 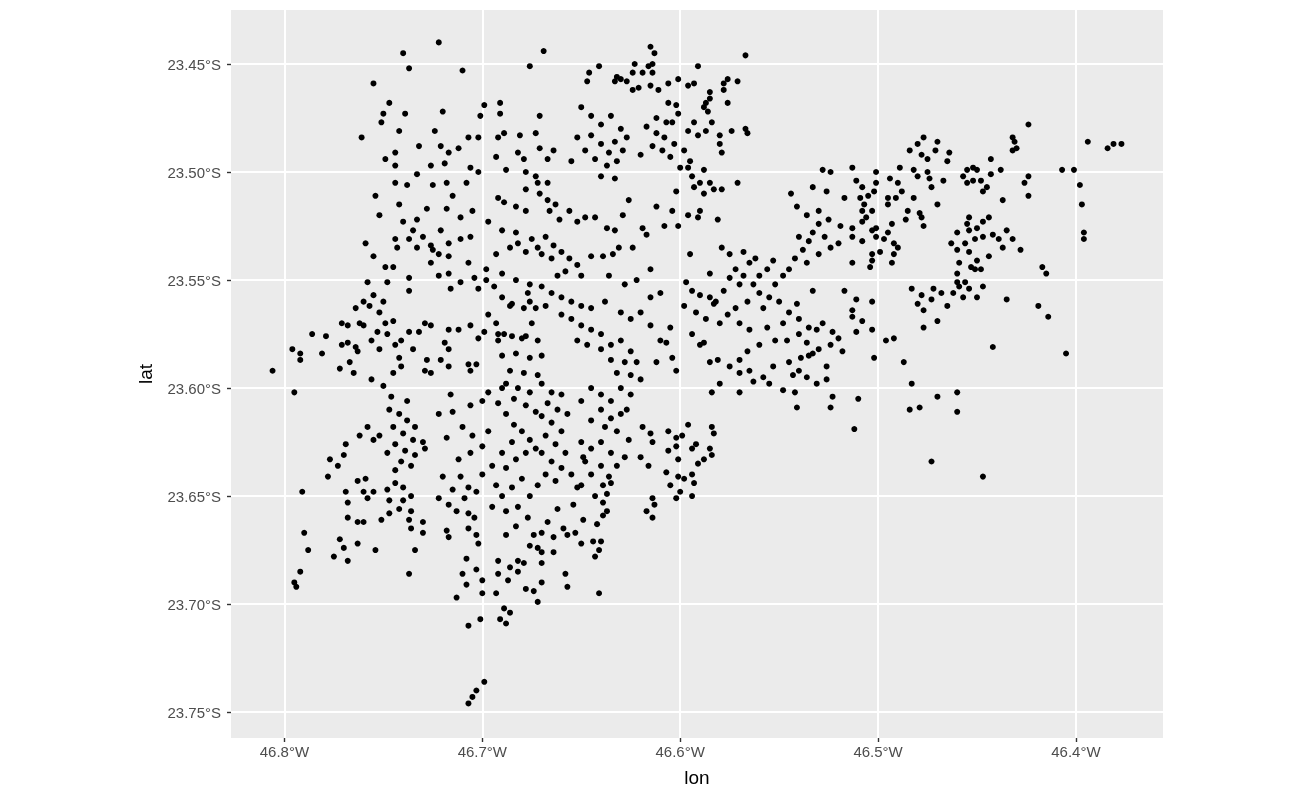 What do you see at coordinates (194, 604) in the screenshot?
I see `y-tick-label: 23.70°S` at bounding box center [194, 604].